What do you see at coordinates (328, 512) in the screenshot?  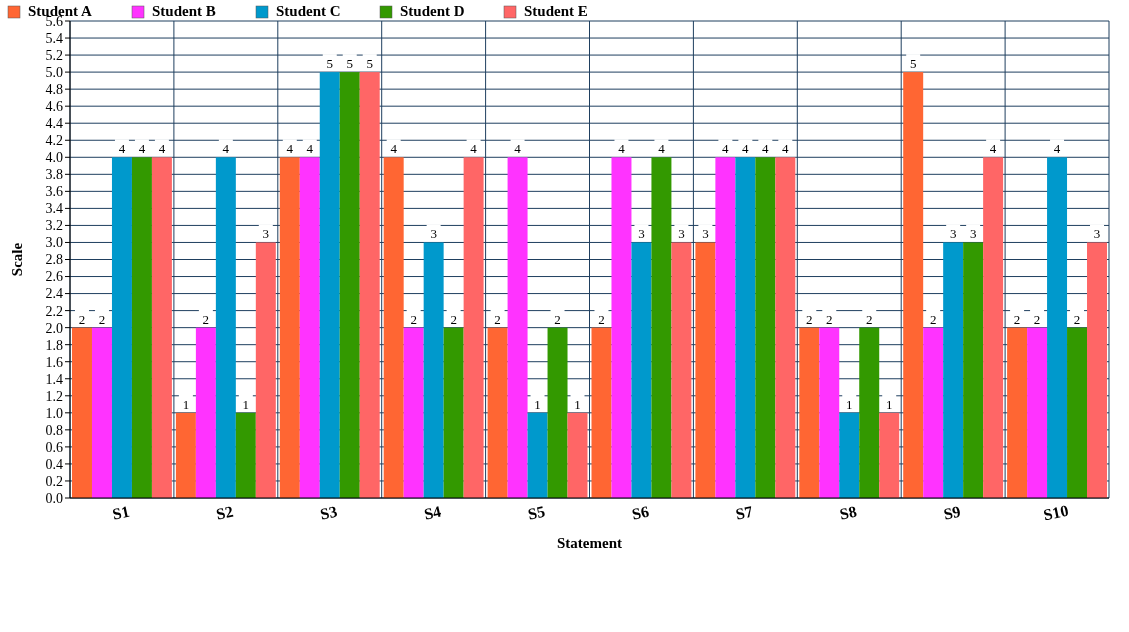 I see `x-tick-label: S3` at bounding box center [328, 512].